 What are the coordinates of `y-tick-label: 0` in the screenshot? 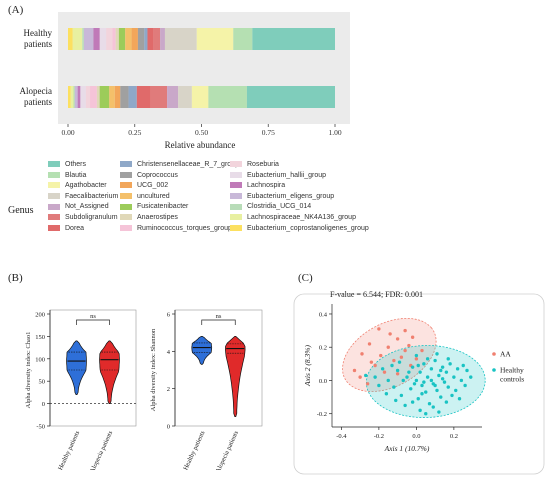 It's located at (43, 404).